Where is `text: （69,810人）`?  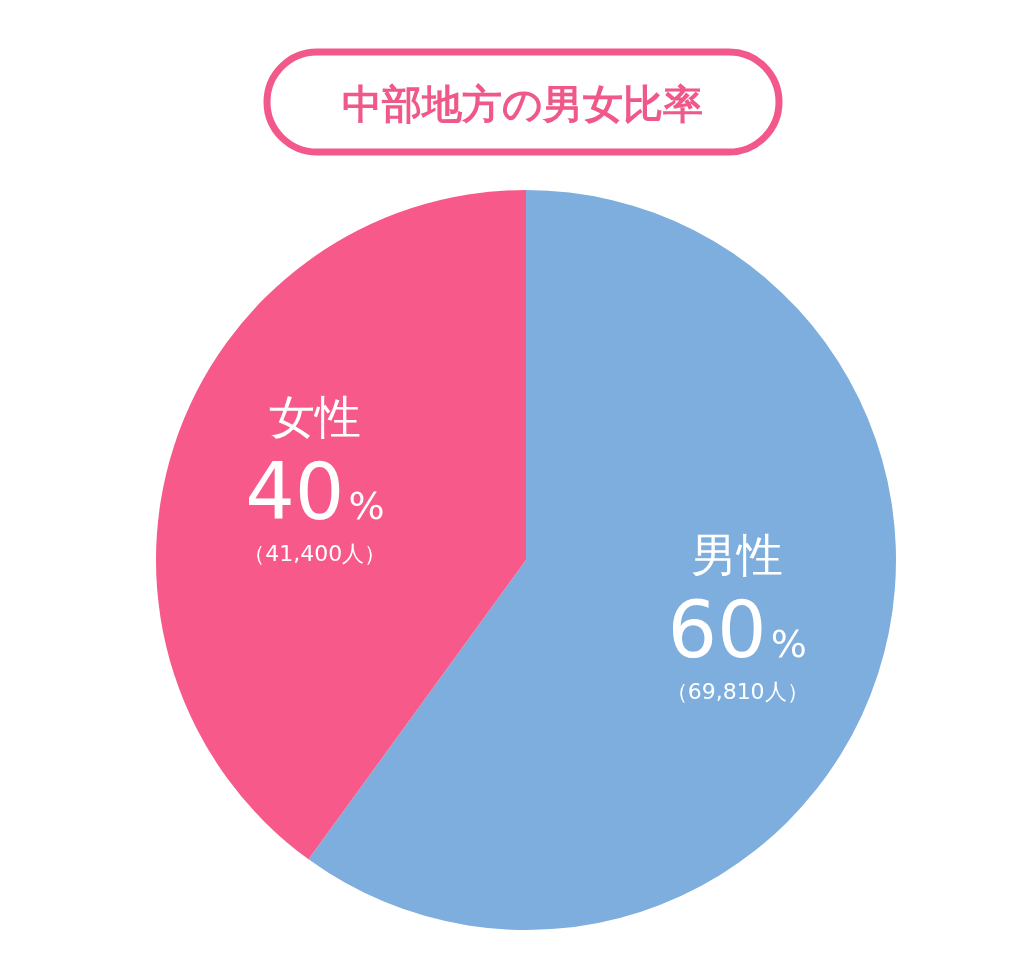 text: （69,810人） is located at coordinates (737, 691).